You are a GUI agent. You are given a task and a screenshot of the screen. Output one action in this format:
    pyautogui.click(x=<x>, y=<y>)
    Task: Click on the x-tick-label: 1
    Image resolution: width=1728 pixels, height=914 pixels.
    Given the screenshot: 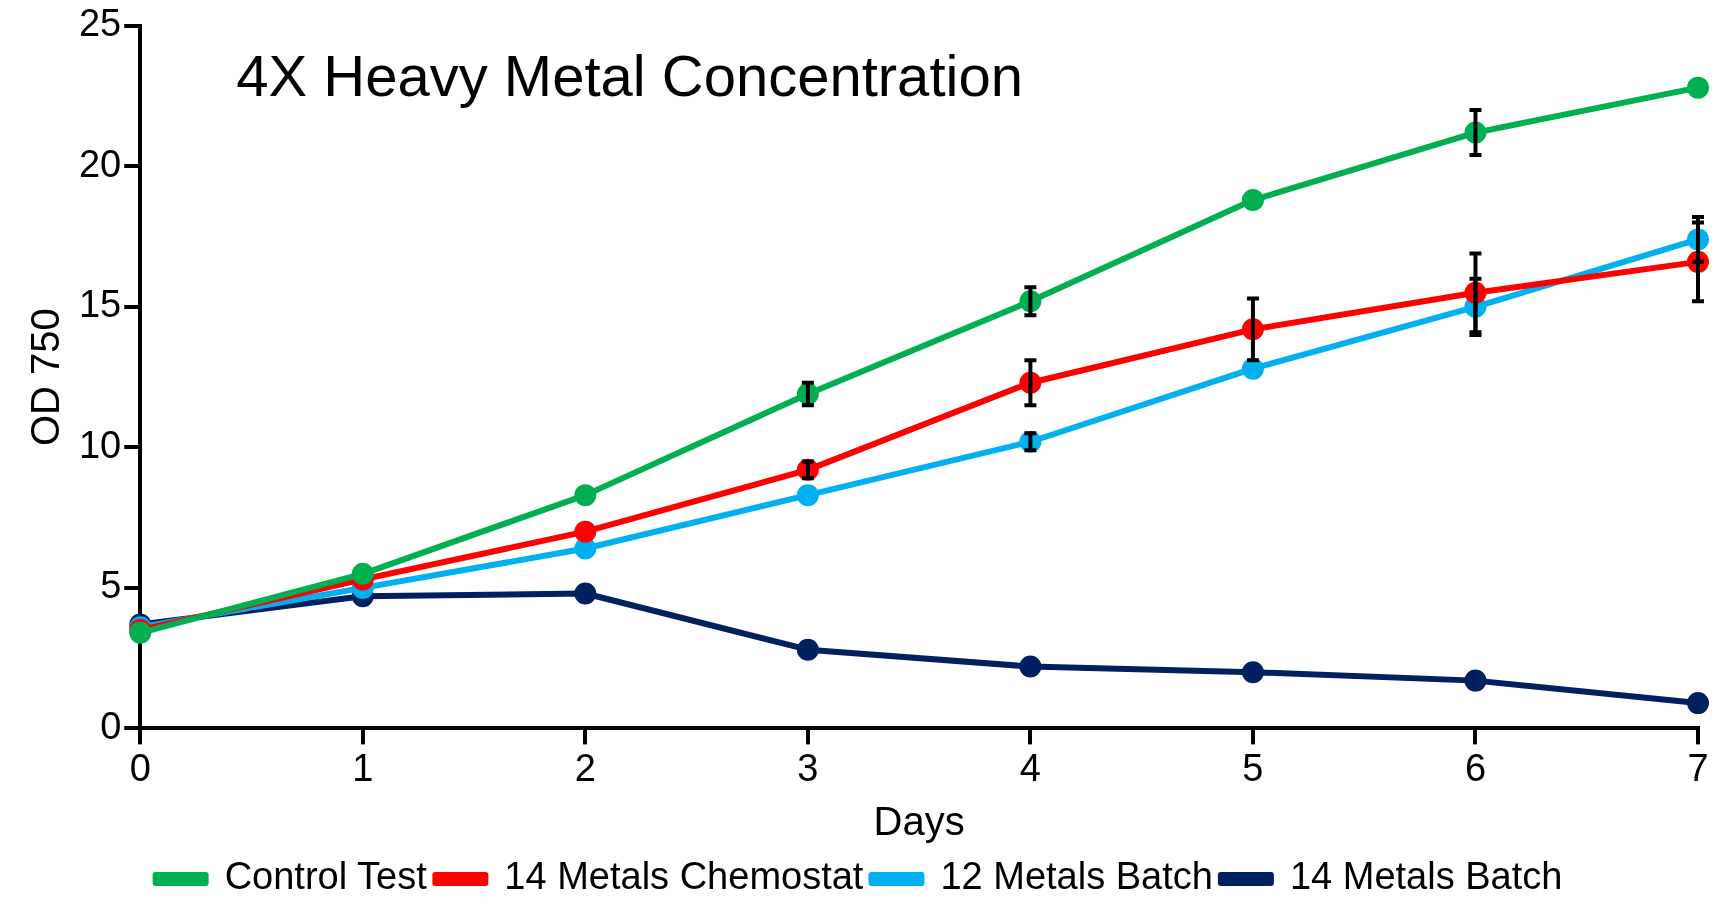 What is the action you would take?
    pyautogui.click(x=363, y=767)
    